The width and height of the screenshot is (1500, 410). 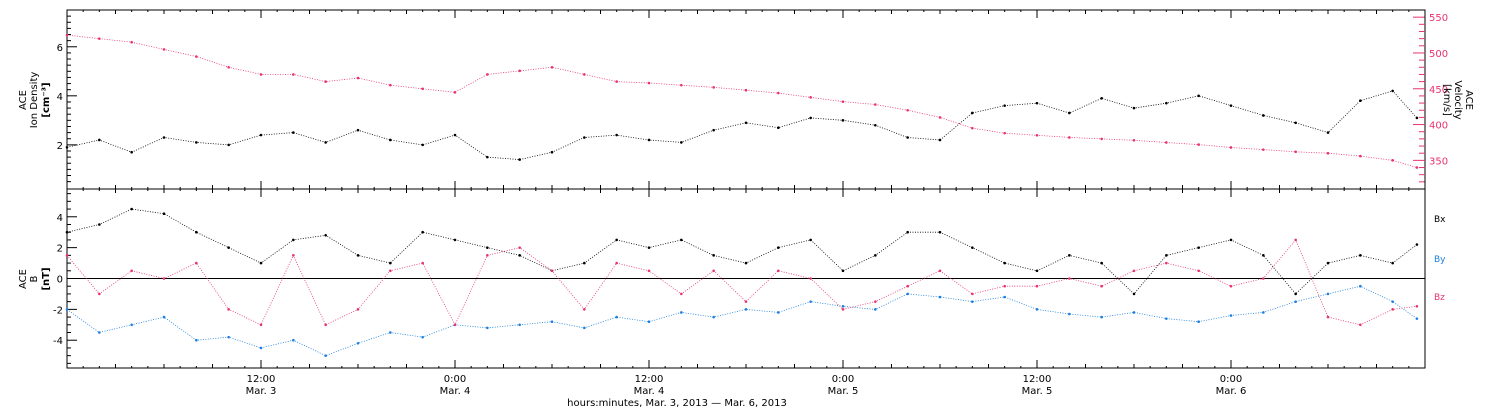 What do you see at coordinates (1438, 54) in the screenshot?
I see `velocity-tick-label: 500` at bounding box center [1438, 54].